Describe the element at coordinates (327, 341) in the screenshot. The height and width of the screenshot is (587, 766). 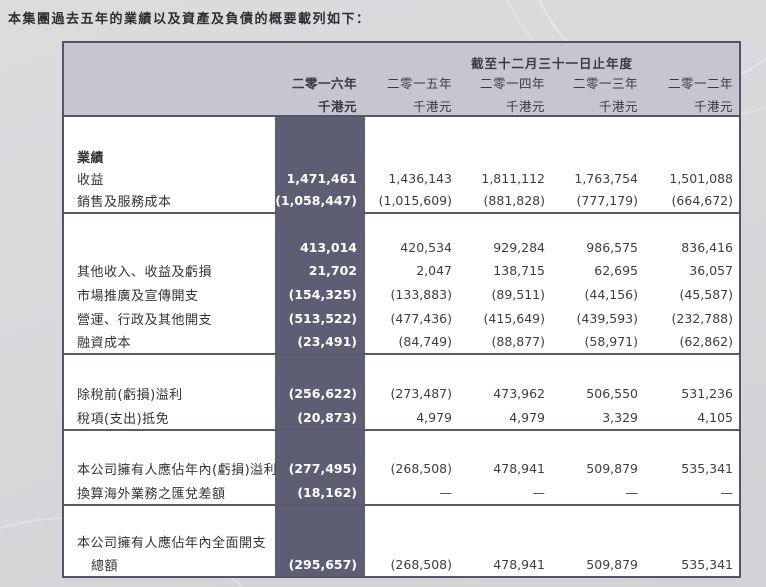
I see `cell-year-1: (23,491)` at that location.